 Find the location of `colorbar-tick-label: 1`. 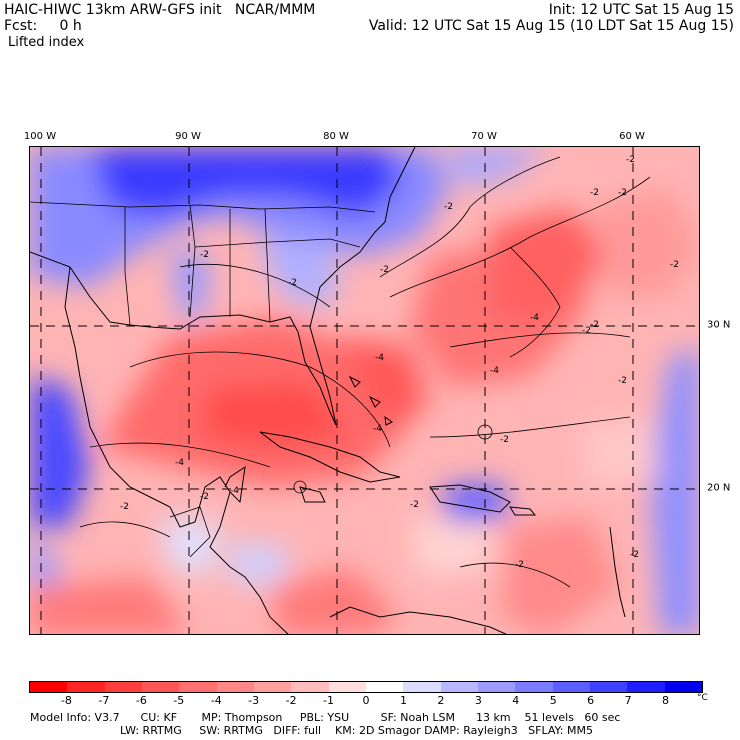

colorbar-tick-label: 1 is located at coordinates (403, 700).